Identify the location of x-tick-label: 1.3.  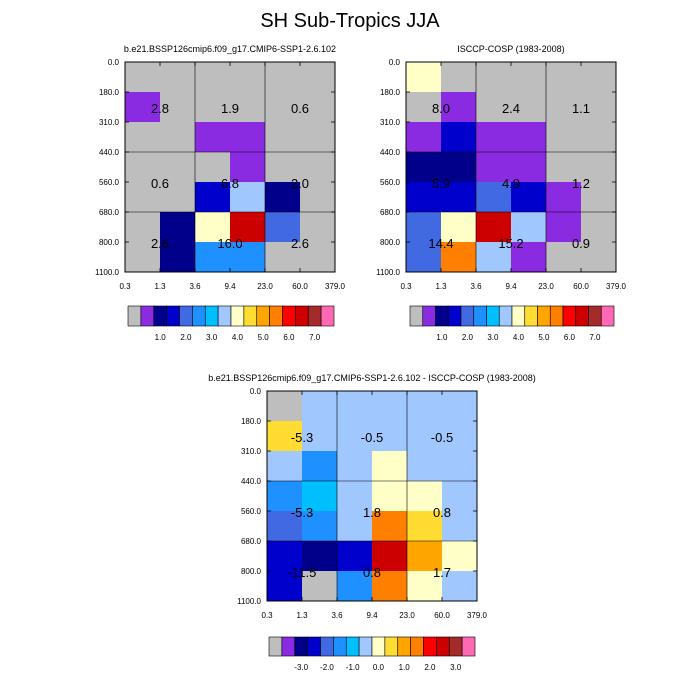
(441, 286).